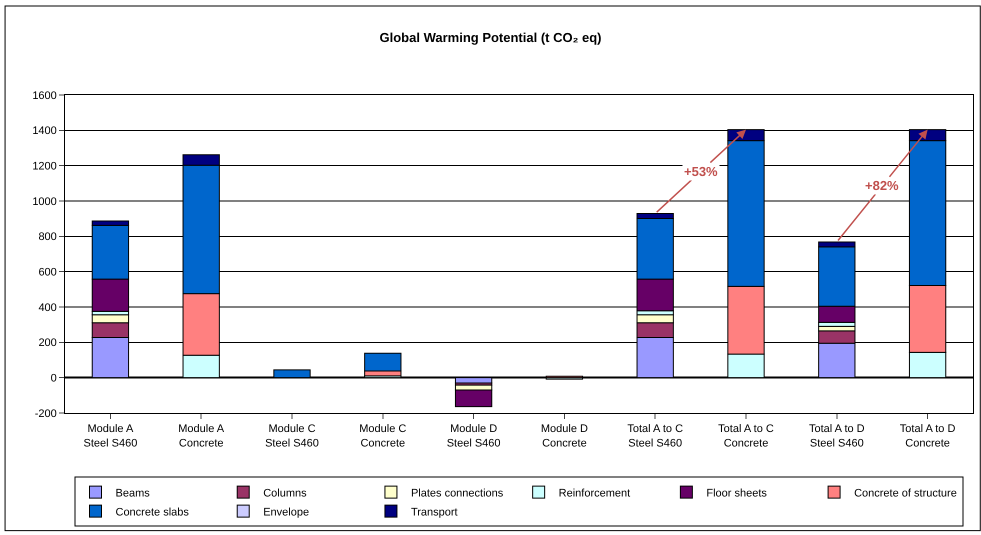 The image size is (981, 535). Describe the element at coordinates (44, 166) in the screenshot. I see `y-tick-label: 1200` at that location.